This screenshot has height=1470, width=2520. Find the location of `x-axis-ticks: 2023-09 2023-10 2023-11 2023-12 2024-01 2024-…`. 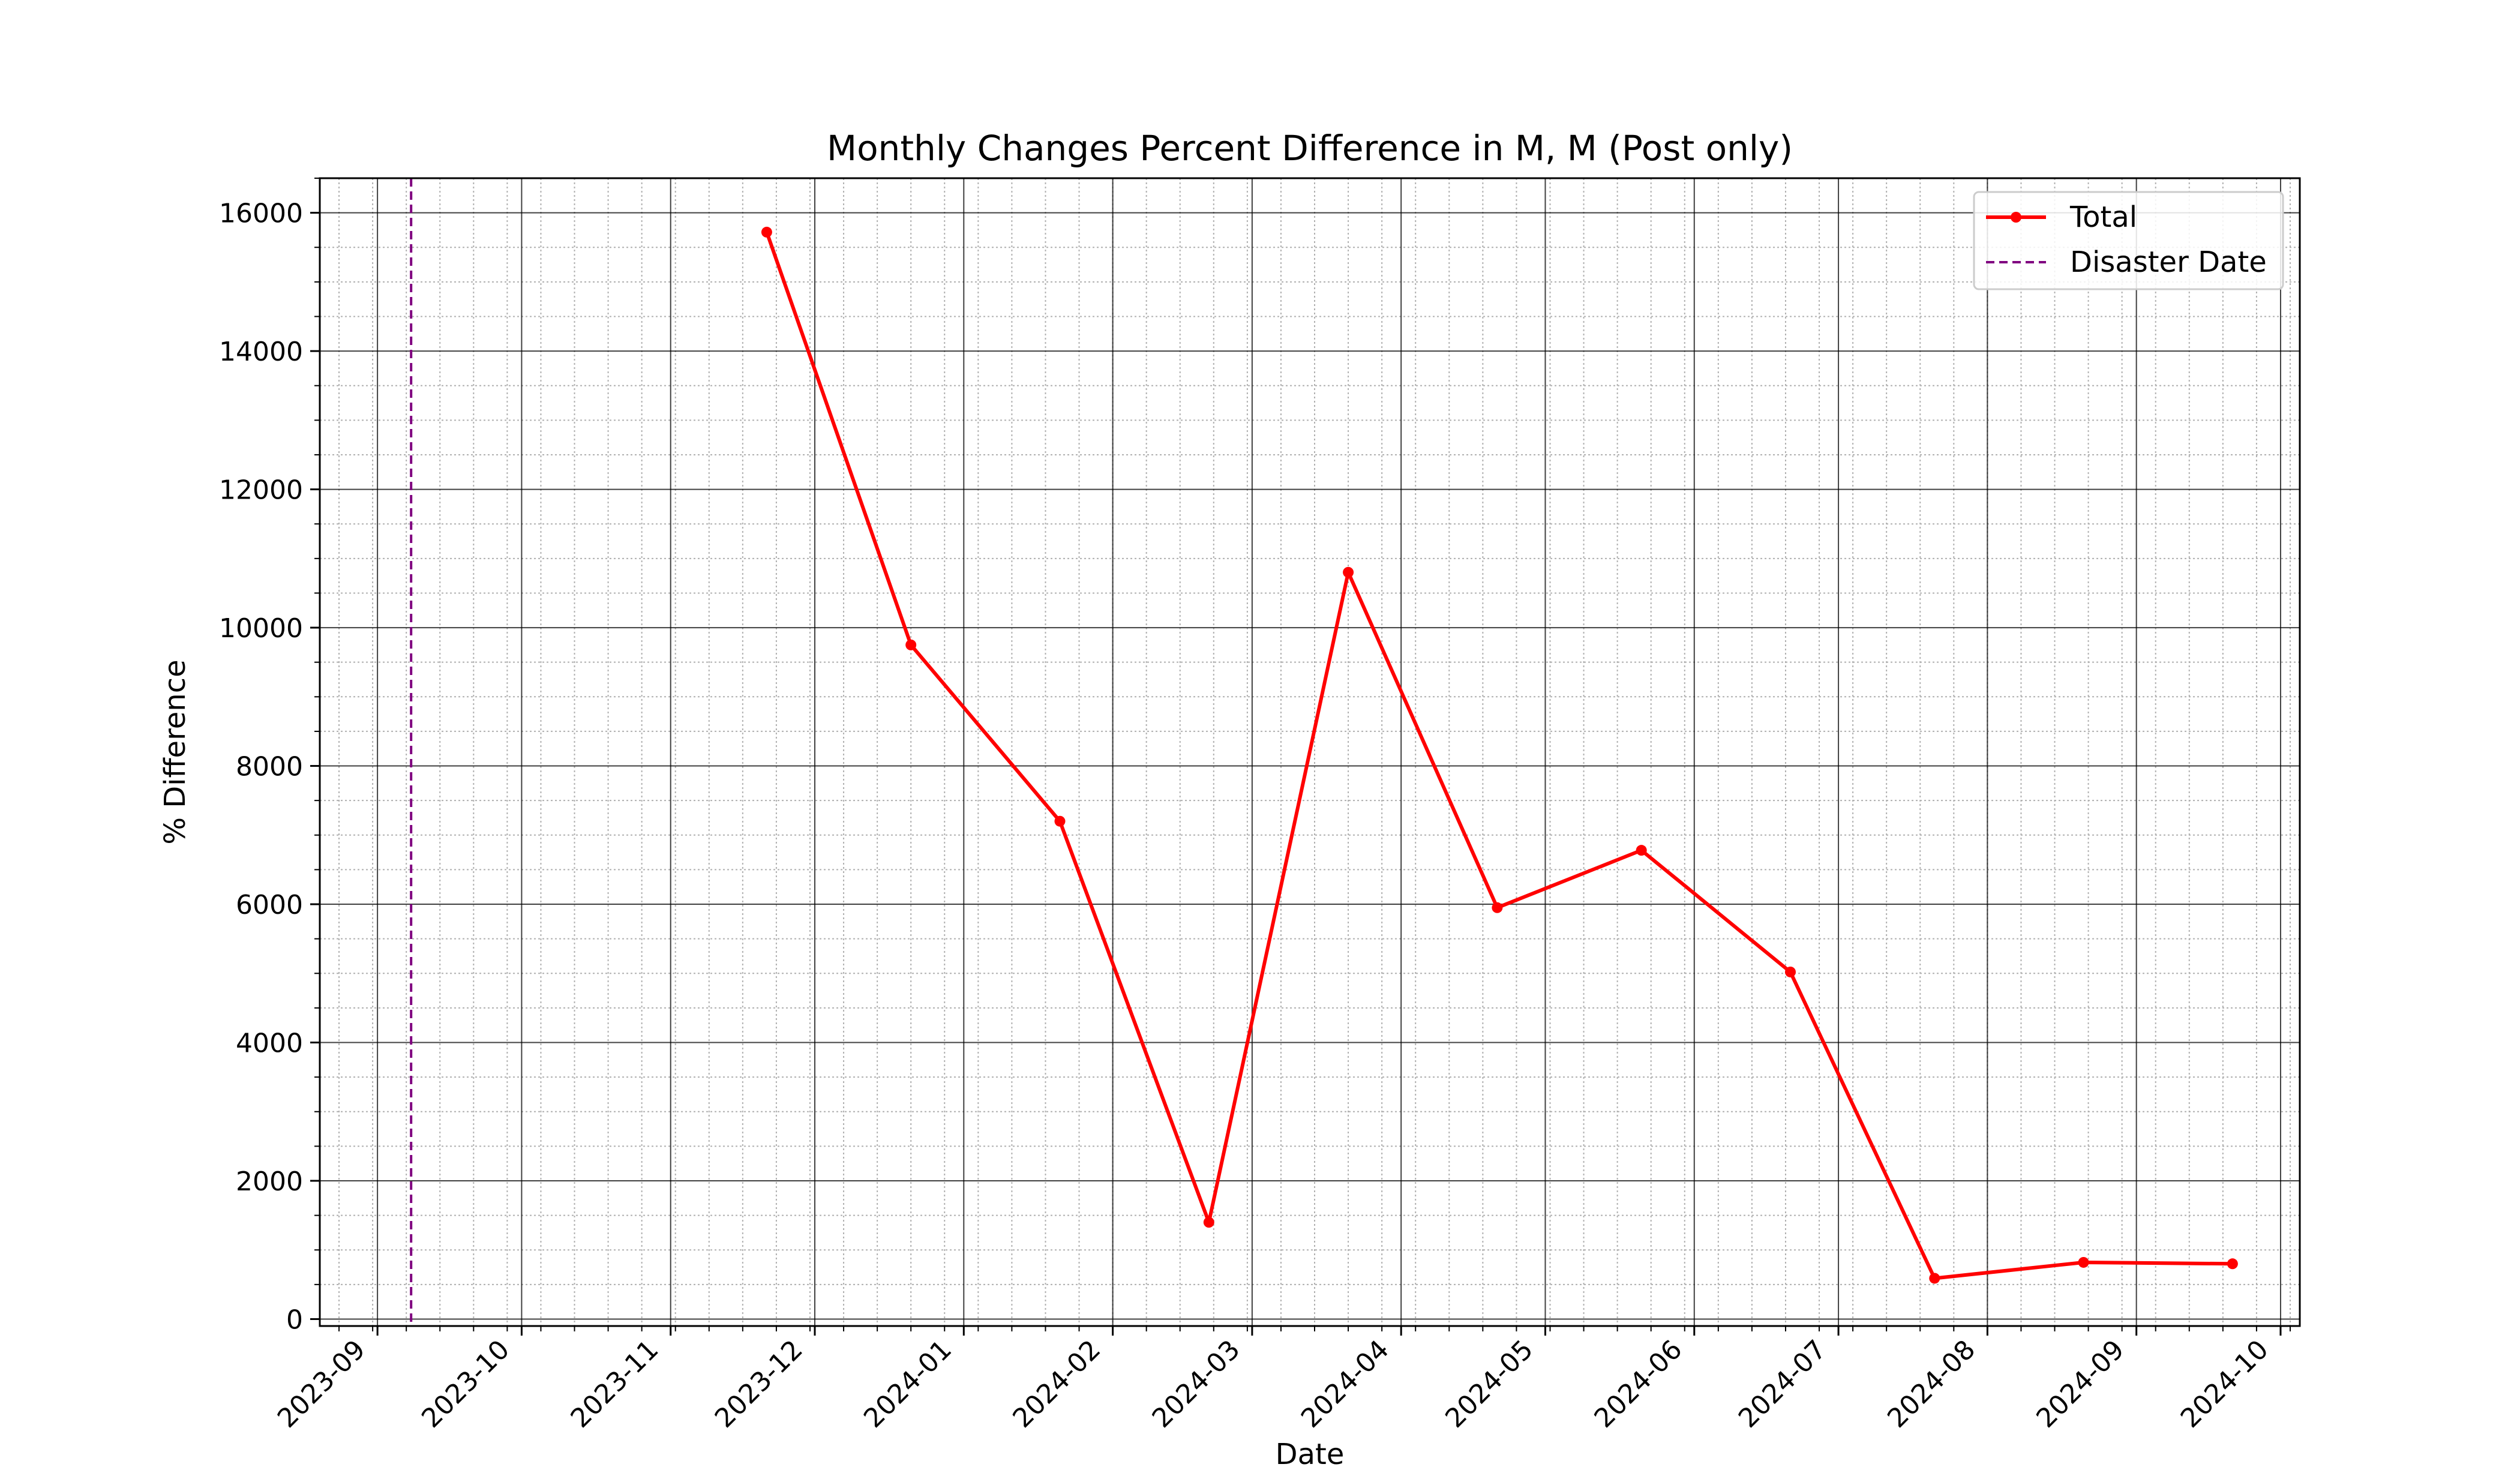

x-axis-ticks: 2023-09 2023-10 2023-11 2023-12 2024-01 2024-… is located at coordinates (1281, 1380).